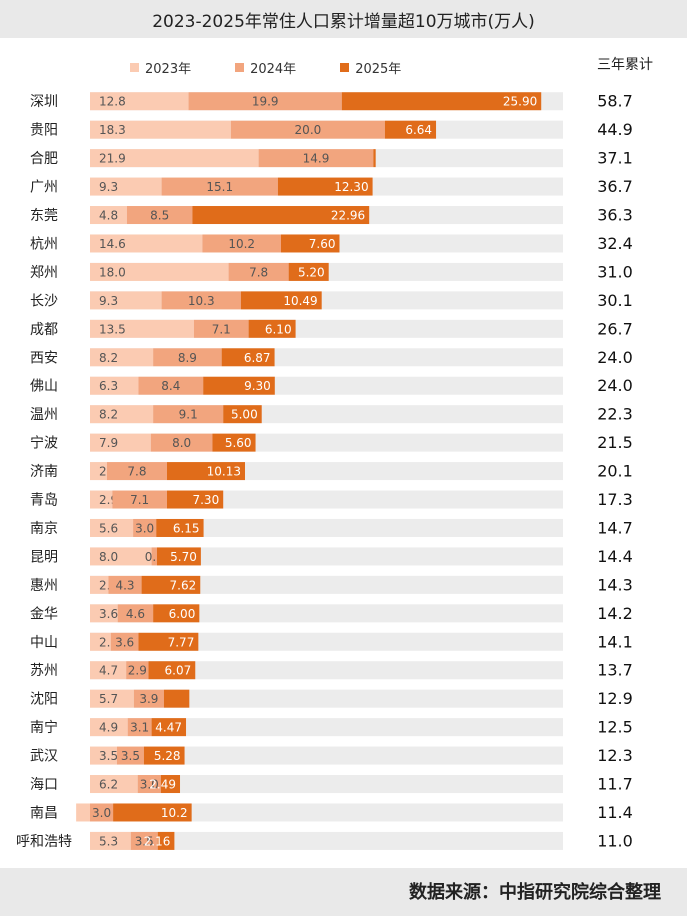 This screenshot has height=916, width=687. I want to click on chart-title: 2023-2025年常住人口累计增量超10万城市(万人), so click(343, 21).